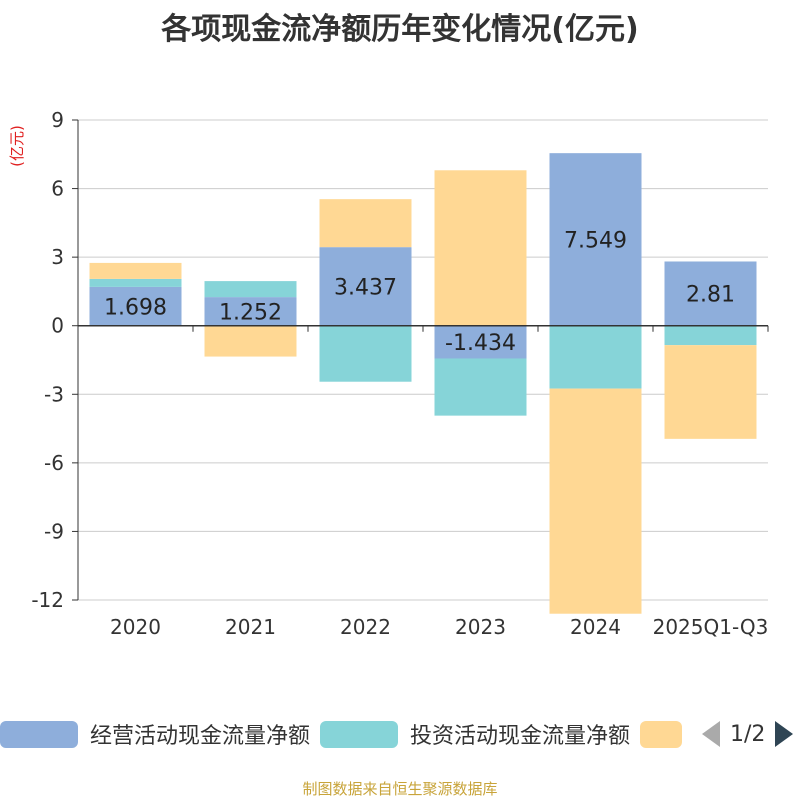 This screenshot has height=800, width=800. I want to click on data-labels: 1.698 1.252 3.437 -1.434 7.549 2.81, so click(419, 292).